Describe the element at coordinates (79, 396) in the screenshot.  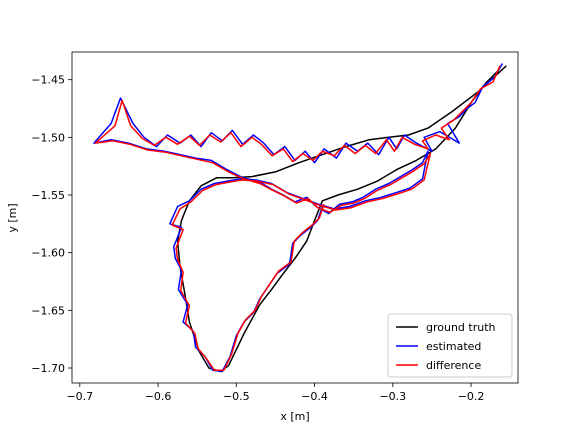
I see `x-tick-label: −0.7` at that location.